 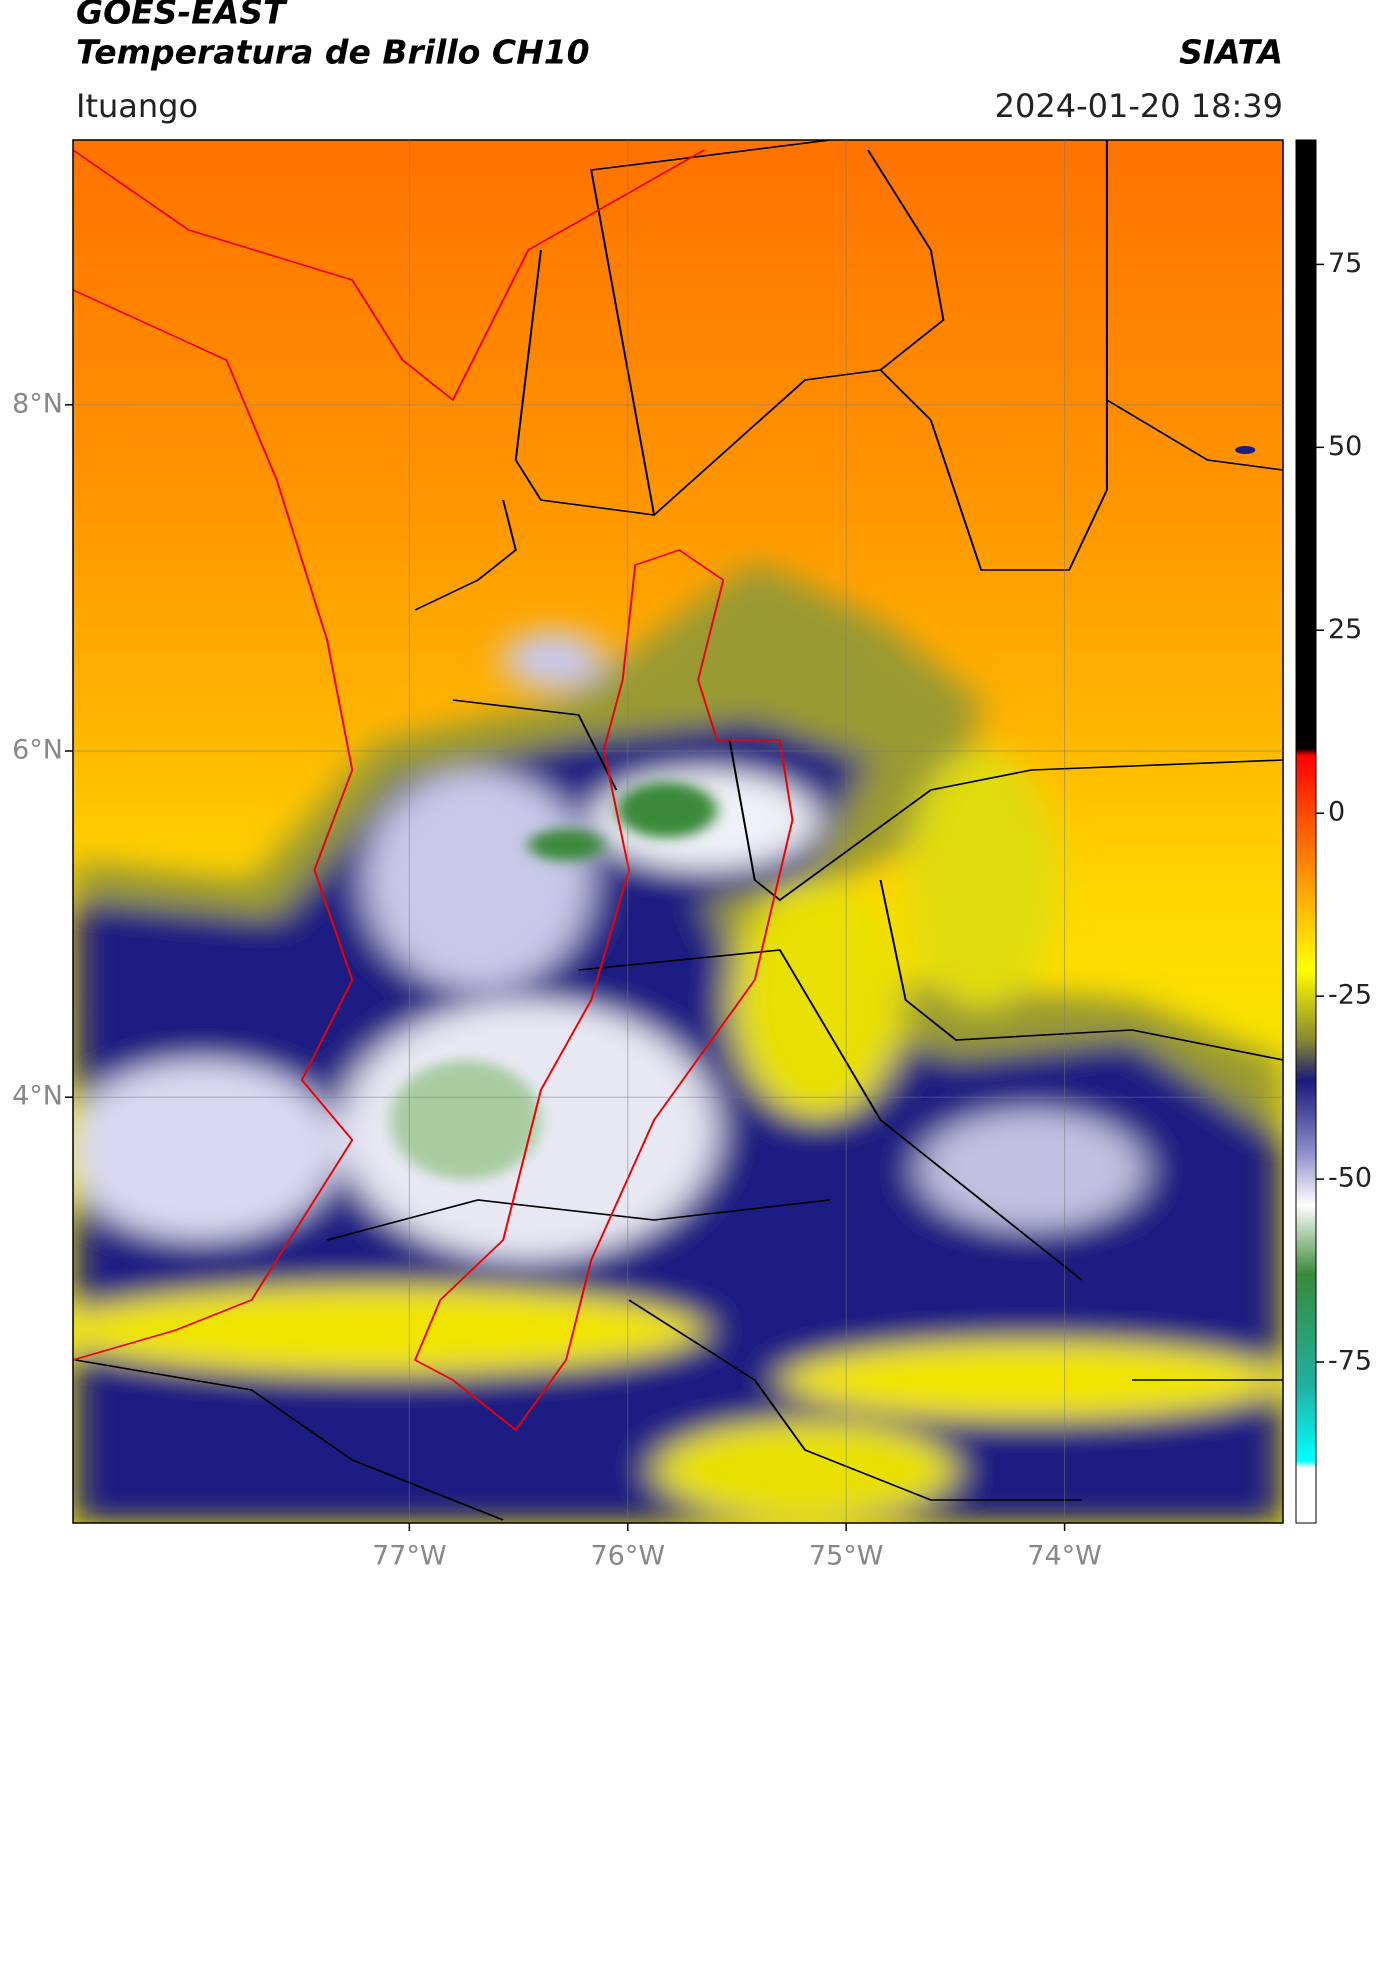 What do you see at coordinates (182, 16) in the screenshot?
I see `title: GOES-EAST` at bounding box center [182, 16].